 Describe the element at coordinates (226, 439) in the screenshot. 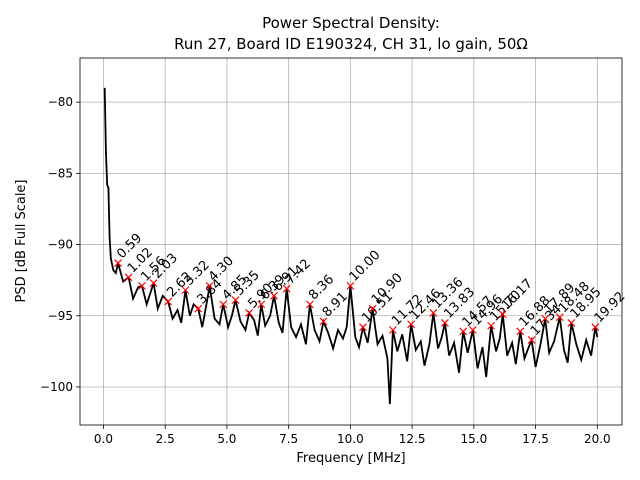

I see `x-tick-label: 5.0` at that location.